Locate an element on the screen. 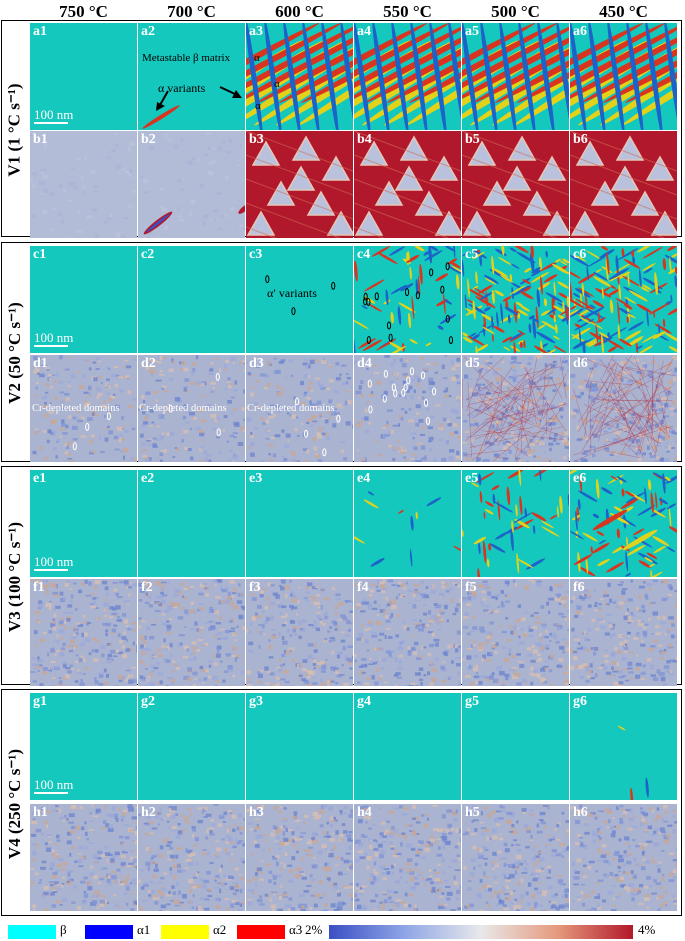  phase-map-panel: a2 is located at coordinates (191, 76).